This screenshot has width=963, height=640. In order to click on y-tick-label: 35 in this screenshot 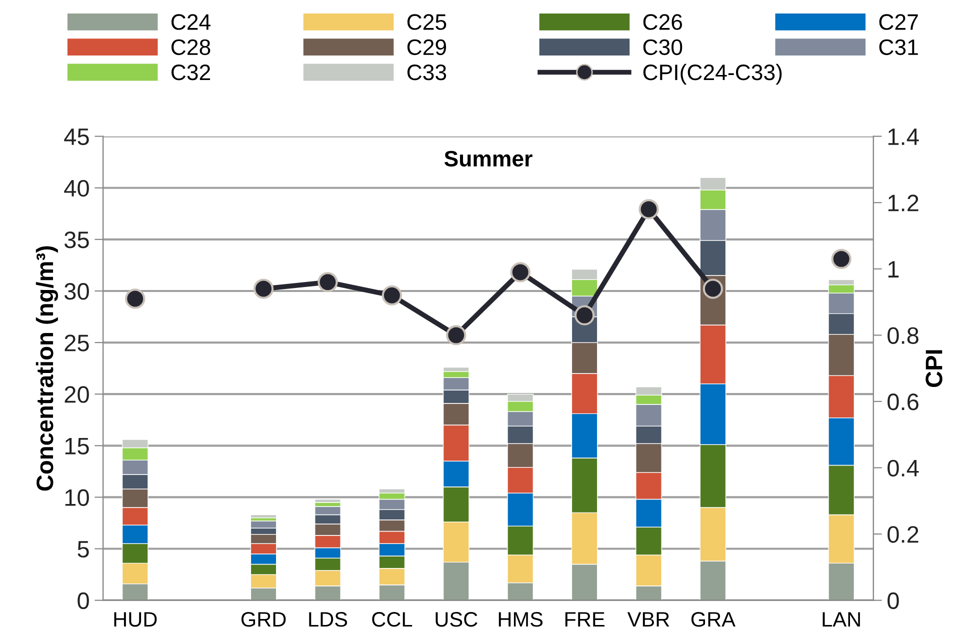, I will do `click(76, 240)`.